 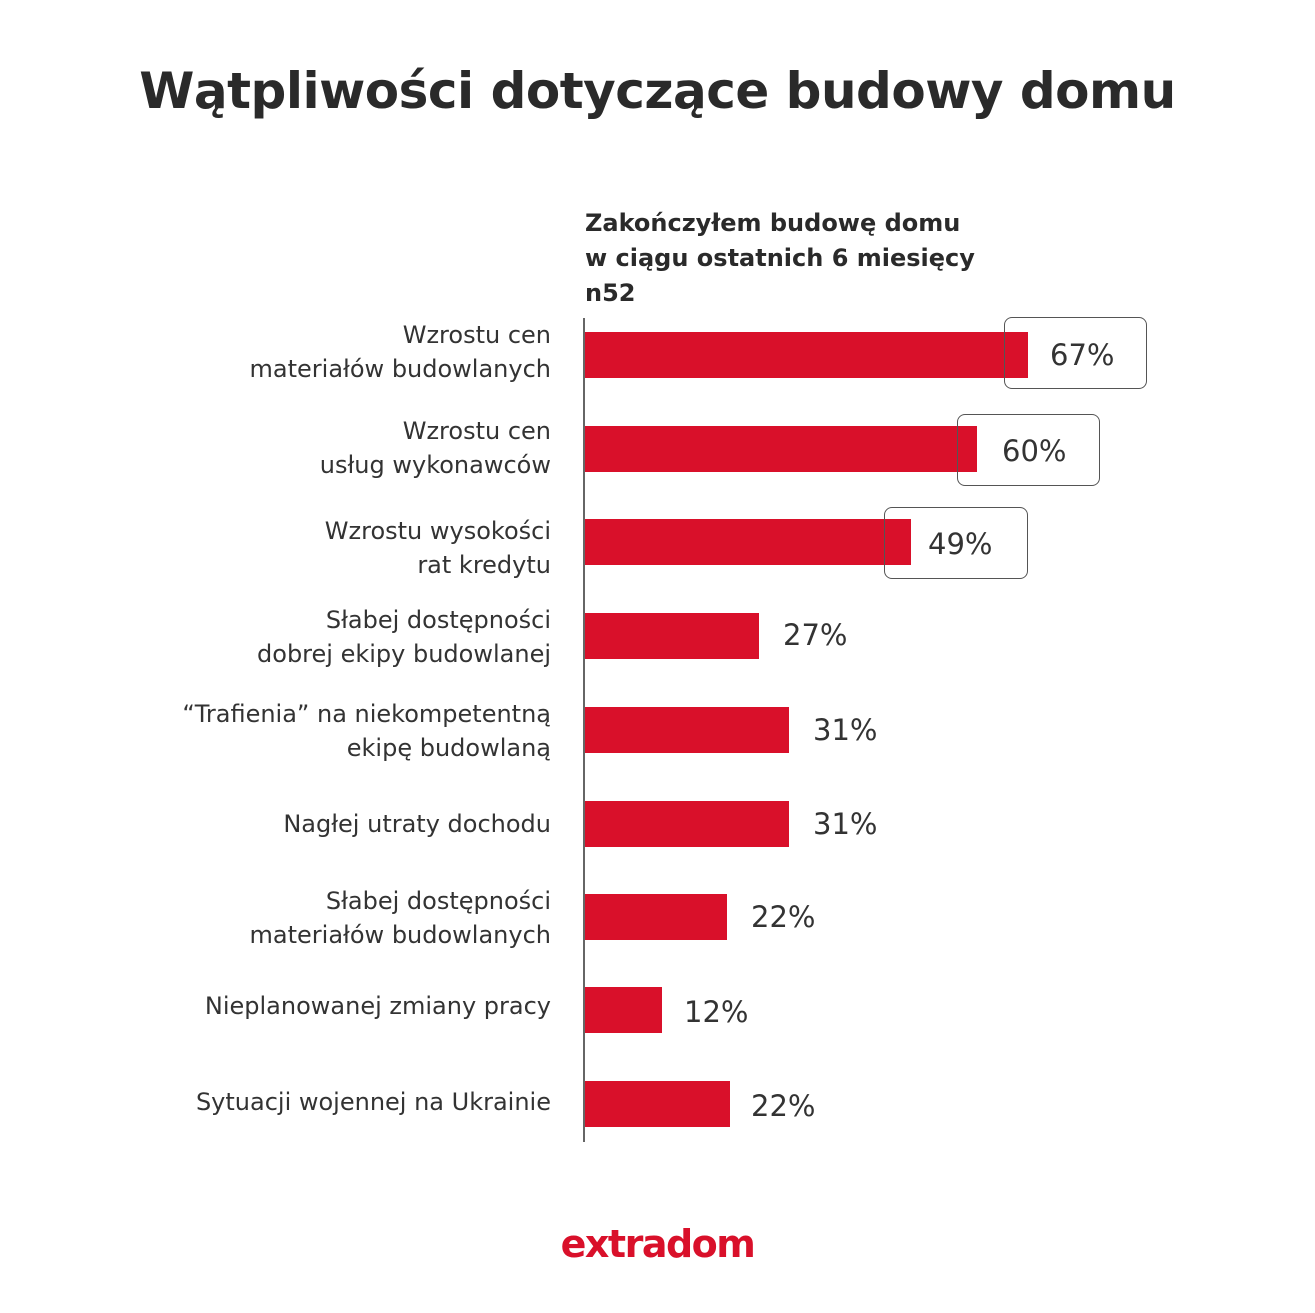 I want to click on category-label: Nieplanowanej zmiany pracy, so click(x=341, y=1006).